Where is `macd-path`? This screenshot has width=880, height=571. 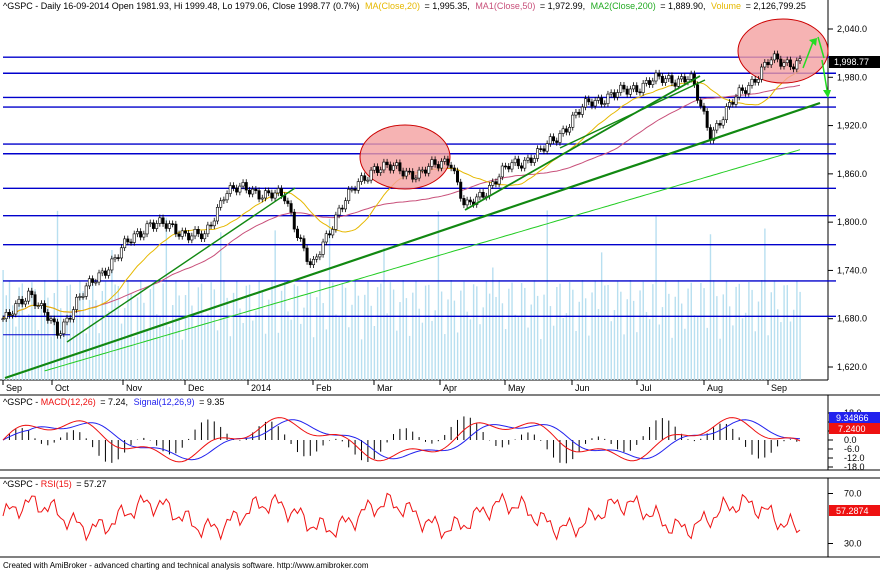
macd-path is located at coordinates (401, 440).